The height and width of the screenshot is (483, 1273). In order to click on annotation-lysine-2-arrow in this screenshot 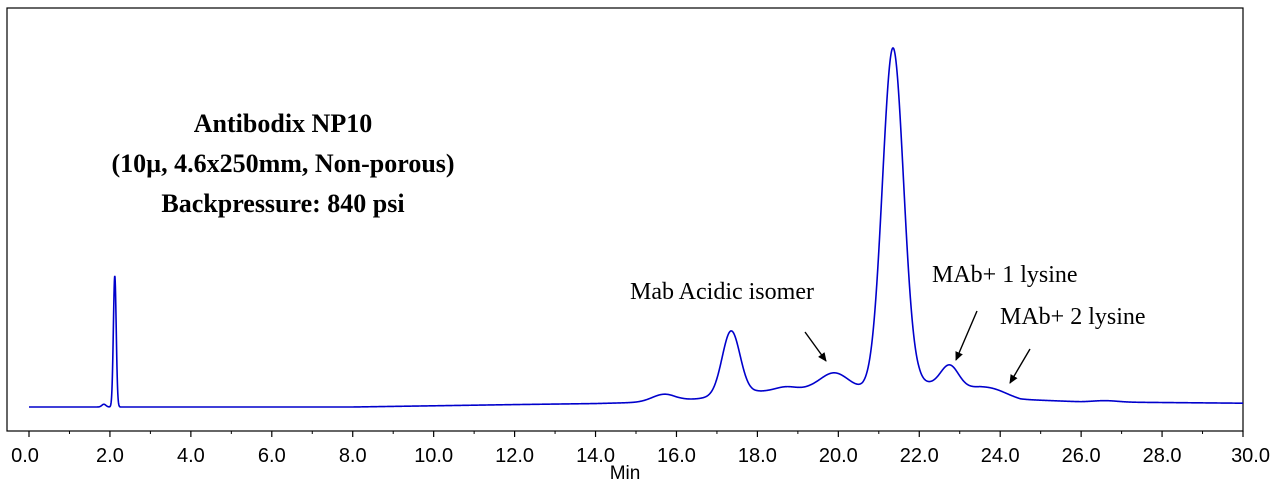, I will do `click(1020, 366)`.